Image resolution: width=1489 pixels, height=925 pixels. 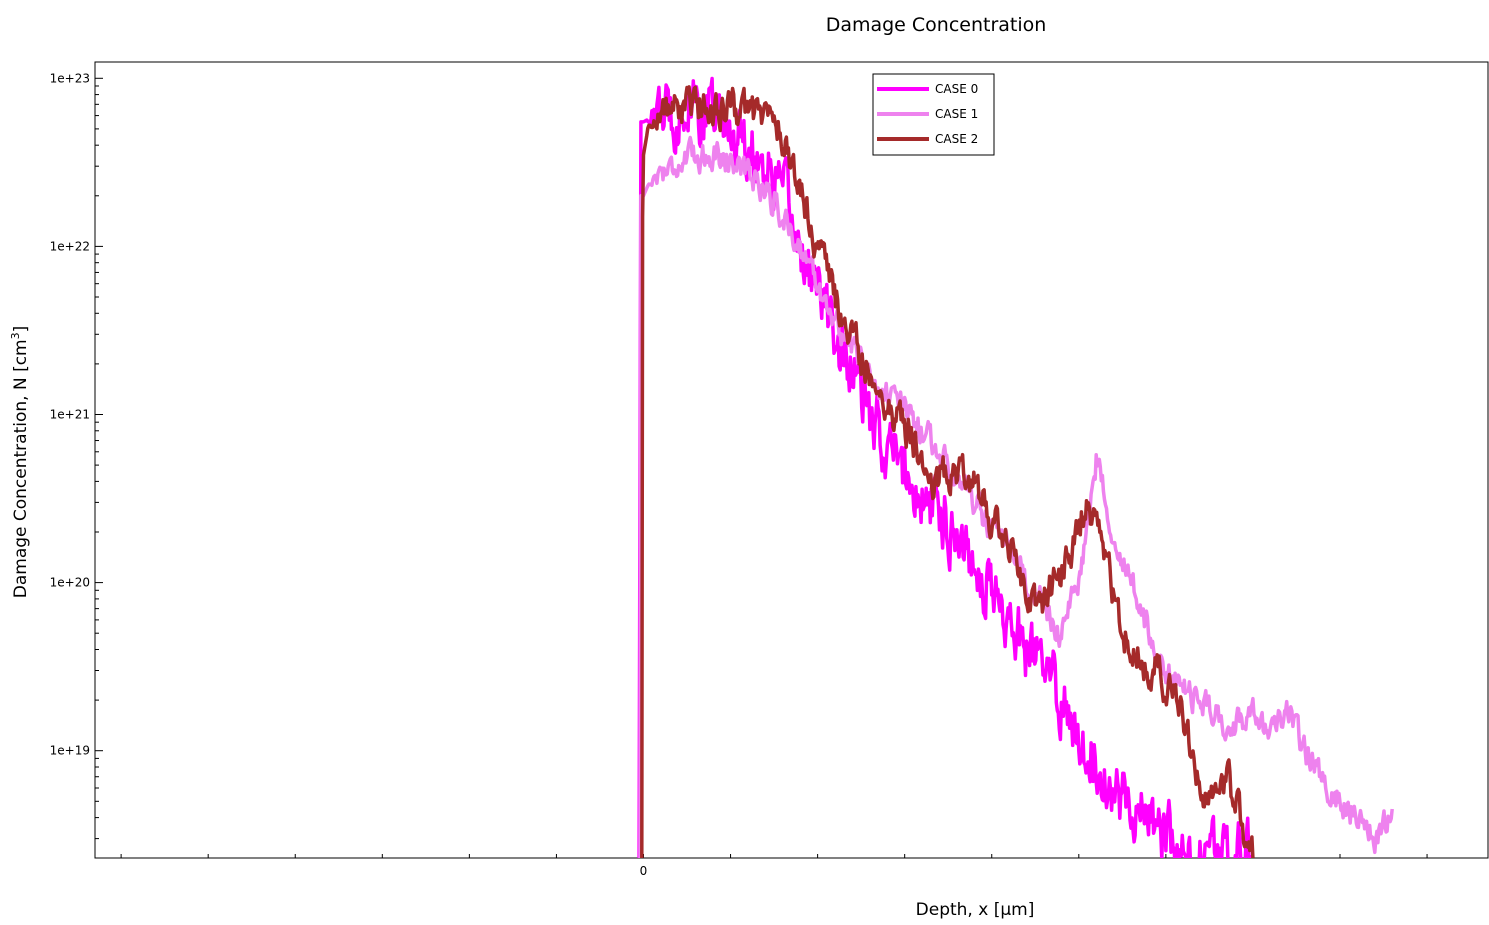 I want to click on y-tick-label: 1e+21, so click(x=70, y=414).